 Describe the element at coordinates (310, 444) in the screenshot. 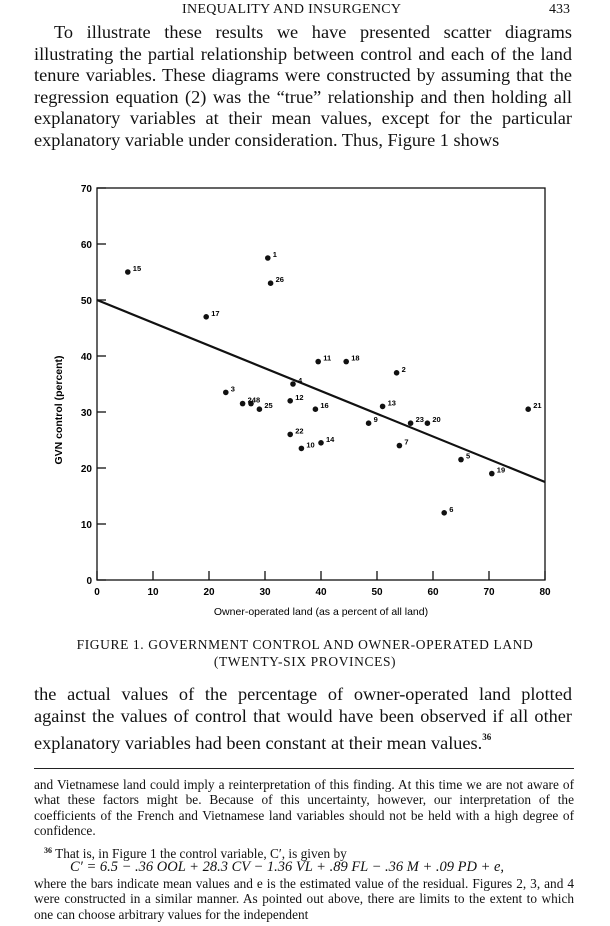

I see `point-label-10: 10` at that location.